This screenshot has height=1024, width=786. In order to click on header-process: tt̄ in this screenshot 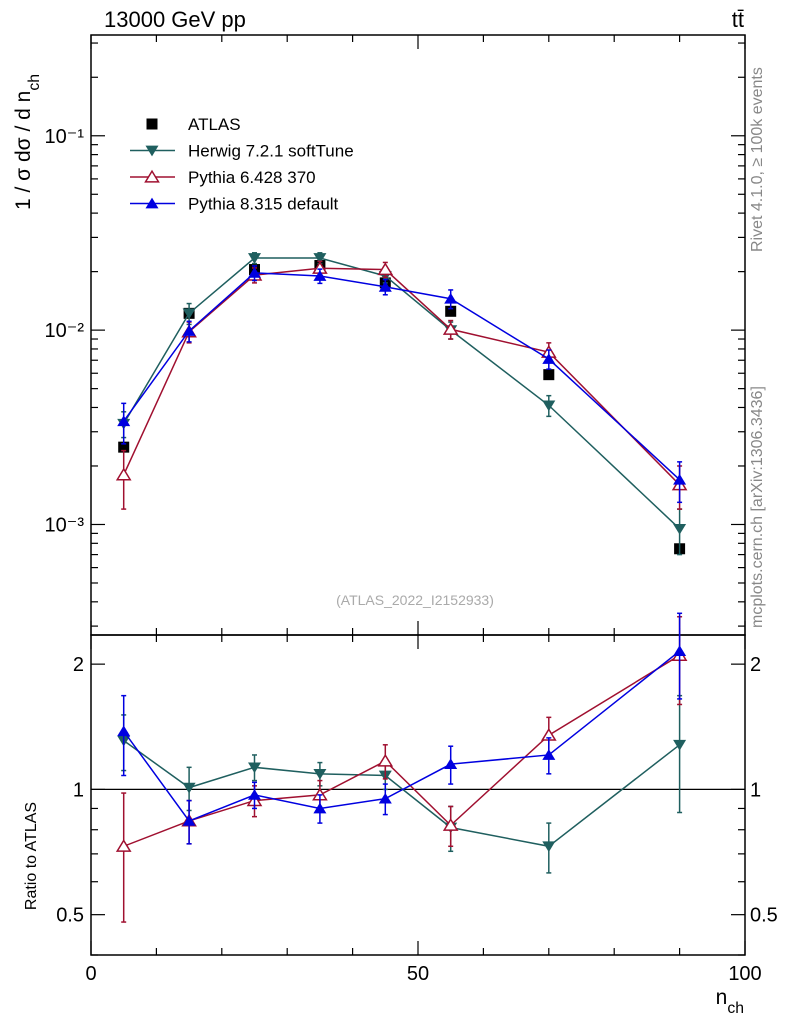, I will do `click(738, 19)`.